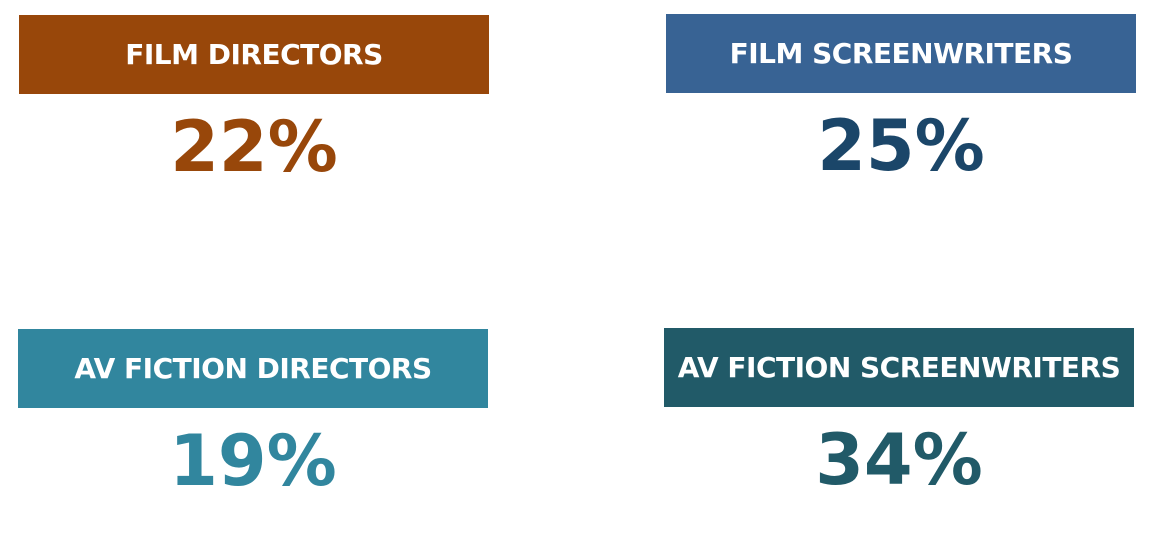 The image size is (1153, 560). Describe the element at coordinates (899, 411) in the screenshot. I see `stat-card: AV FICTION SCREENWRITERS 34%` at that location.